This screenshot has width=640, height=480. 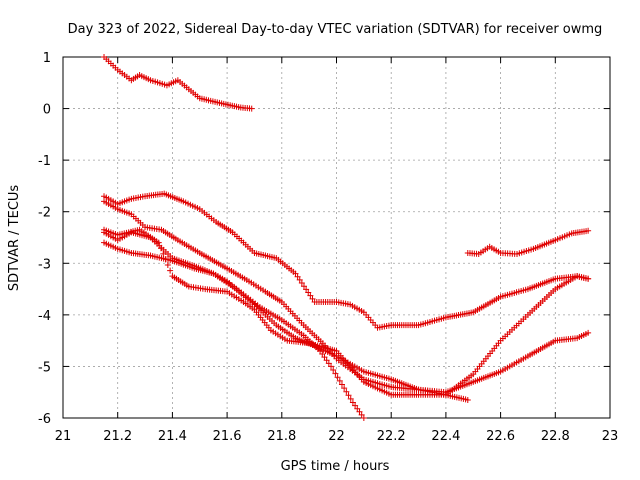 I want to click on x-axis-label: GPS time / hours, so click(x=335, y=466).